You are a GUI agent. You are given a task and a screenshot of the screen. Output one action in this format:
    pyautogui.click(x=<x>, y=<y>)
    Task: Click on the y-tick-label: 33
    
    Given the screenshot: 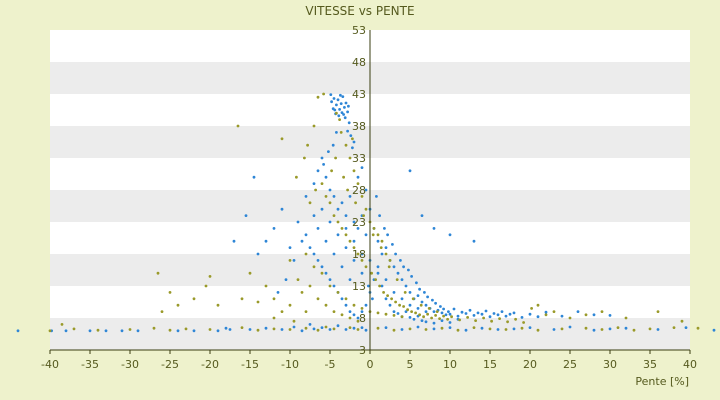 What is the action you would take?
    pyautogui.click(x=359, y=158)
    